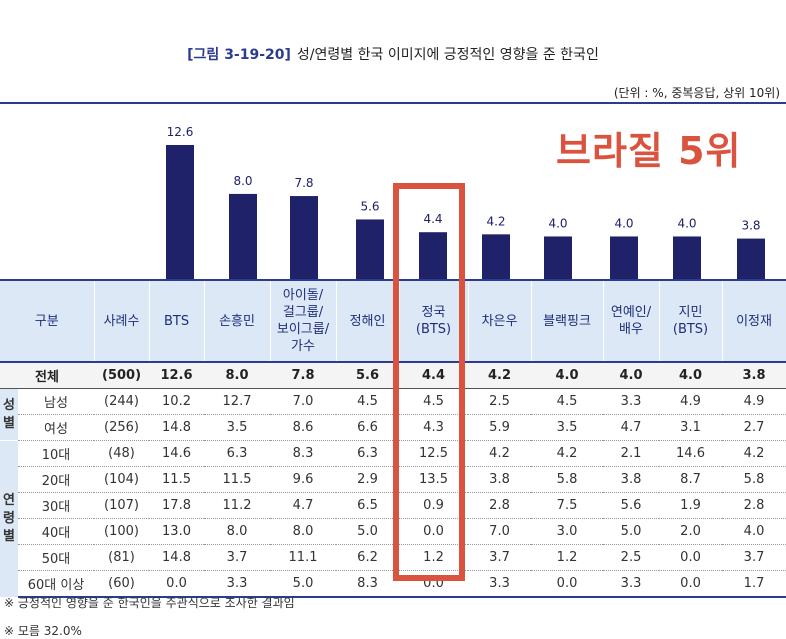 The image size is (786, 639). Describe the element at coordinates (368, 584) in the screenshot. I see `cell-value: 8.3` at that location.